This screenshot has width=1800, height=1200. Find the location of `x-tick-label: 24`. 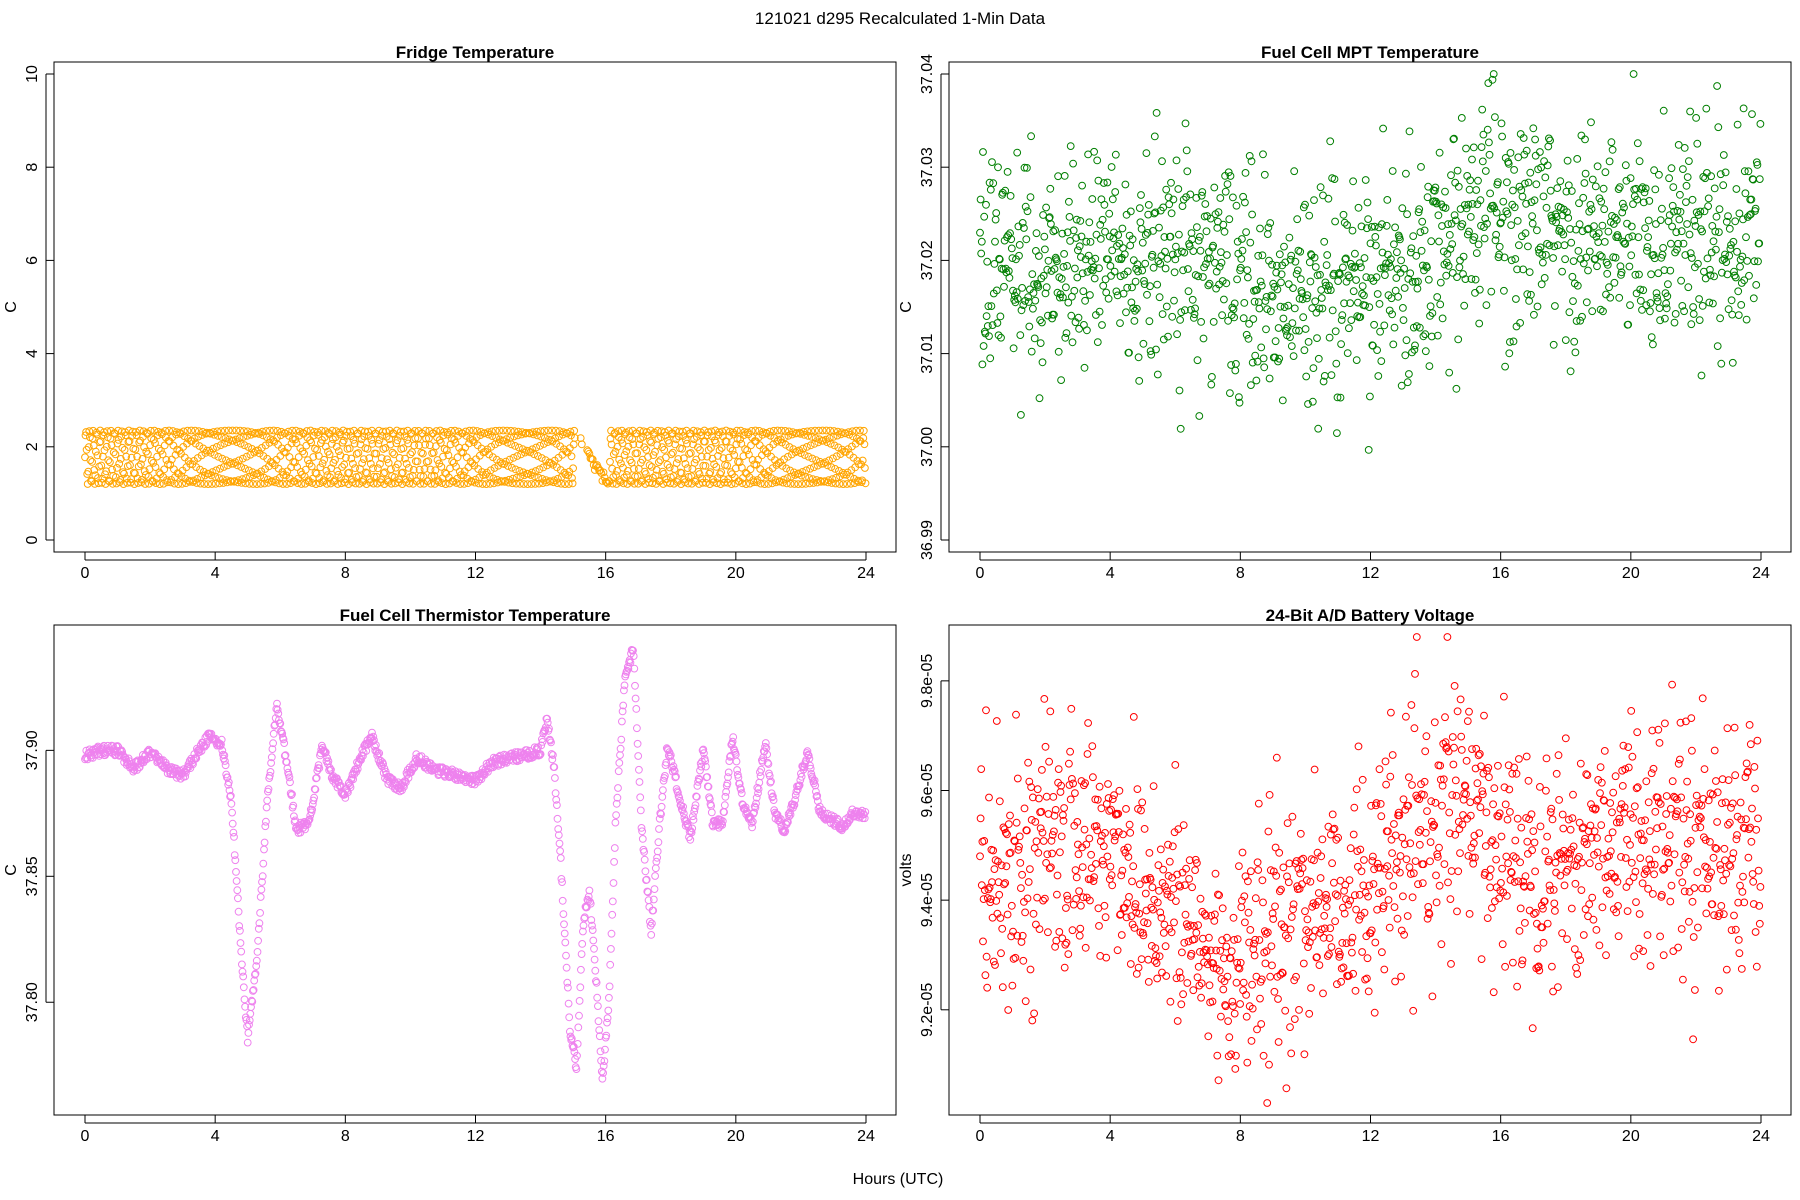

x-tick-label: 24 is located at coordinates (1761, 1136).